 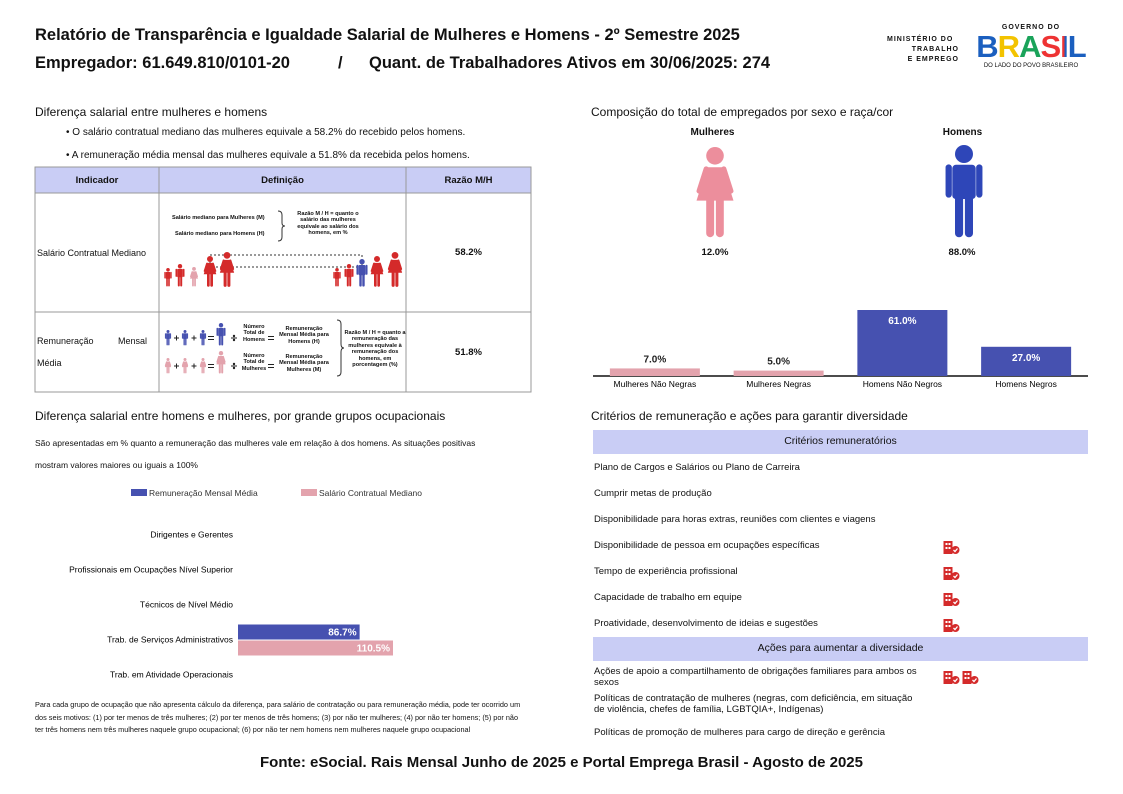 I want to click on row-label: Remuneração Mensal Média, so click(x=92, y=352).